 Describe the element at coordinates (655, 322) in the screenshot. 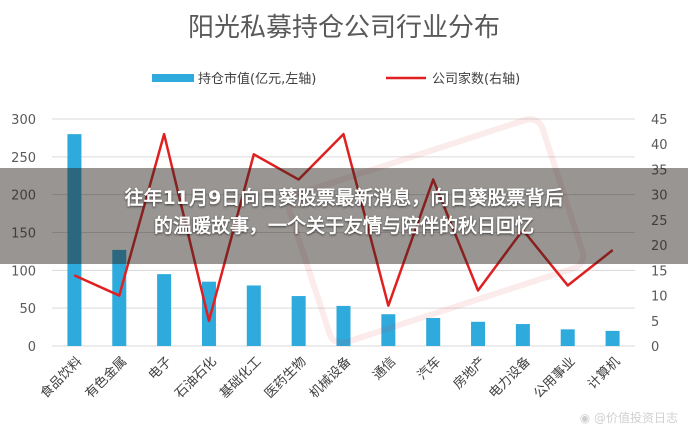

I see `right-tick-label: 5` at that location.